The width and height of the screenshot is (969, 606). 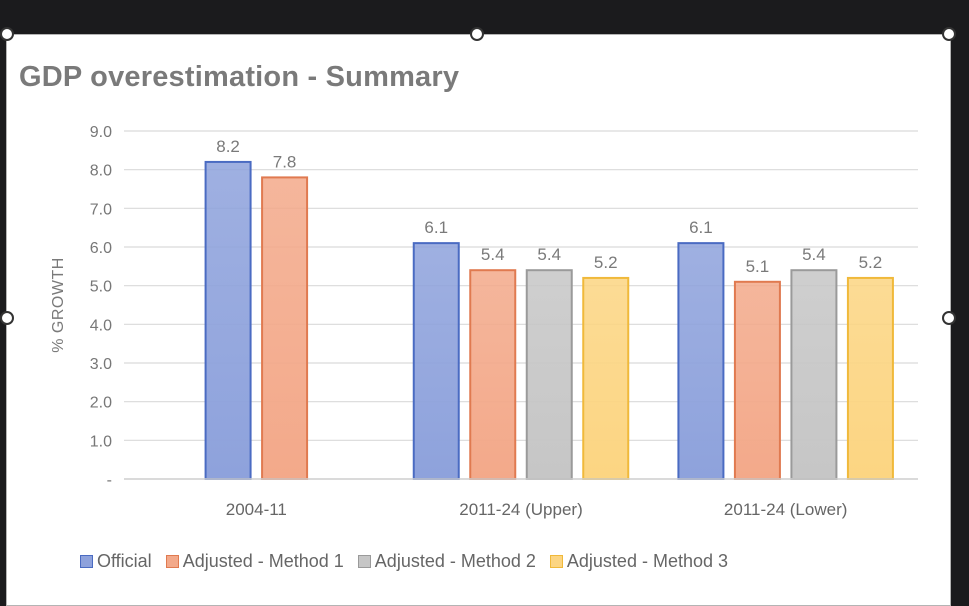 What do you see at coordinates (785, 509) in the screenshot?
I see `x-category-label: 2011-24 (Lower)` at bounding box center [785, 509].